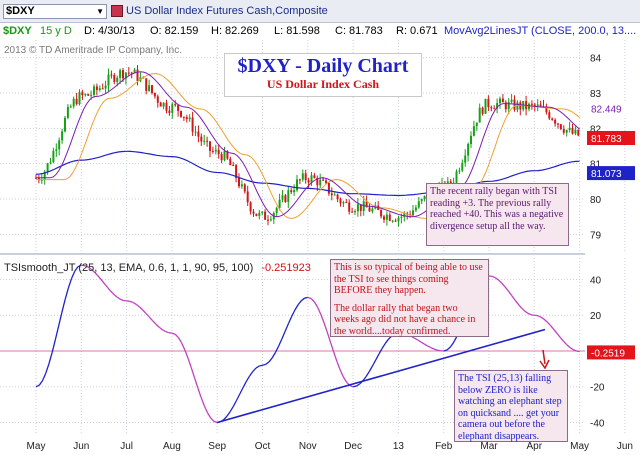 This screenshot has height=455, width=640. What do you see at coordinates (596, 316) in the screenshot?
I see `y-tick-label-tsi: 20` at bounding box center [596, 316].